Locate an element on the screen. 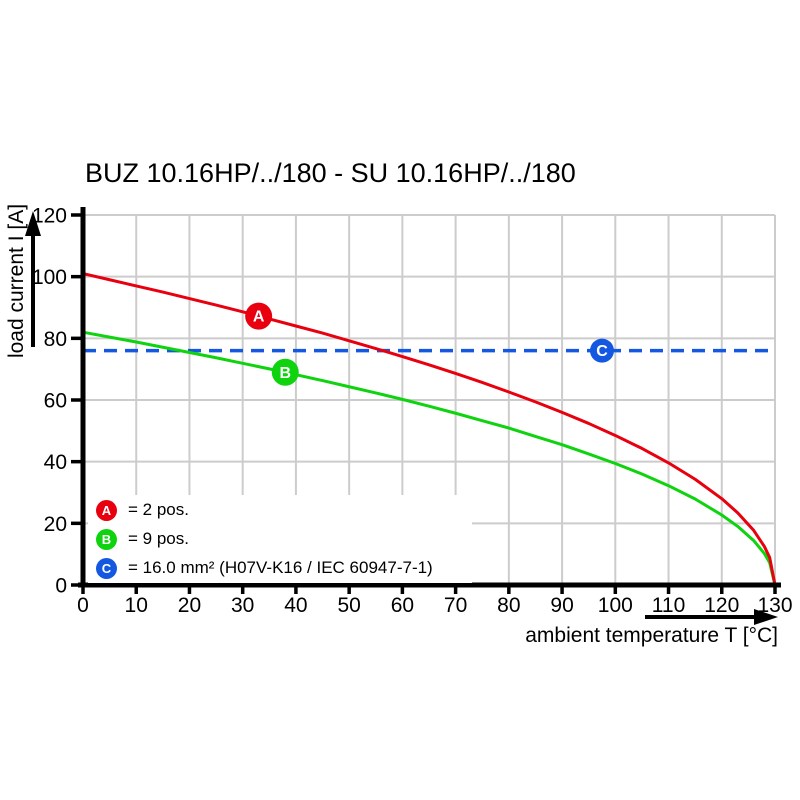 Image resolution: width=800 pixels, height=800 pixels. legend-marker-c-icon: C is located at coordinates (106, 568).